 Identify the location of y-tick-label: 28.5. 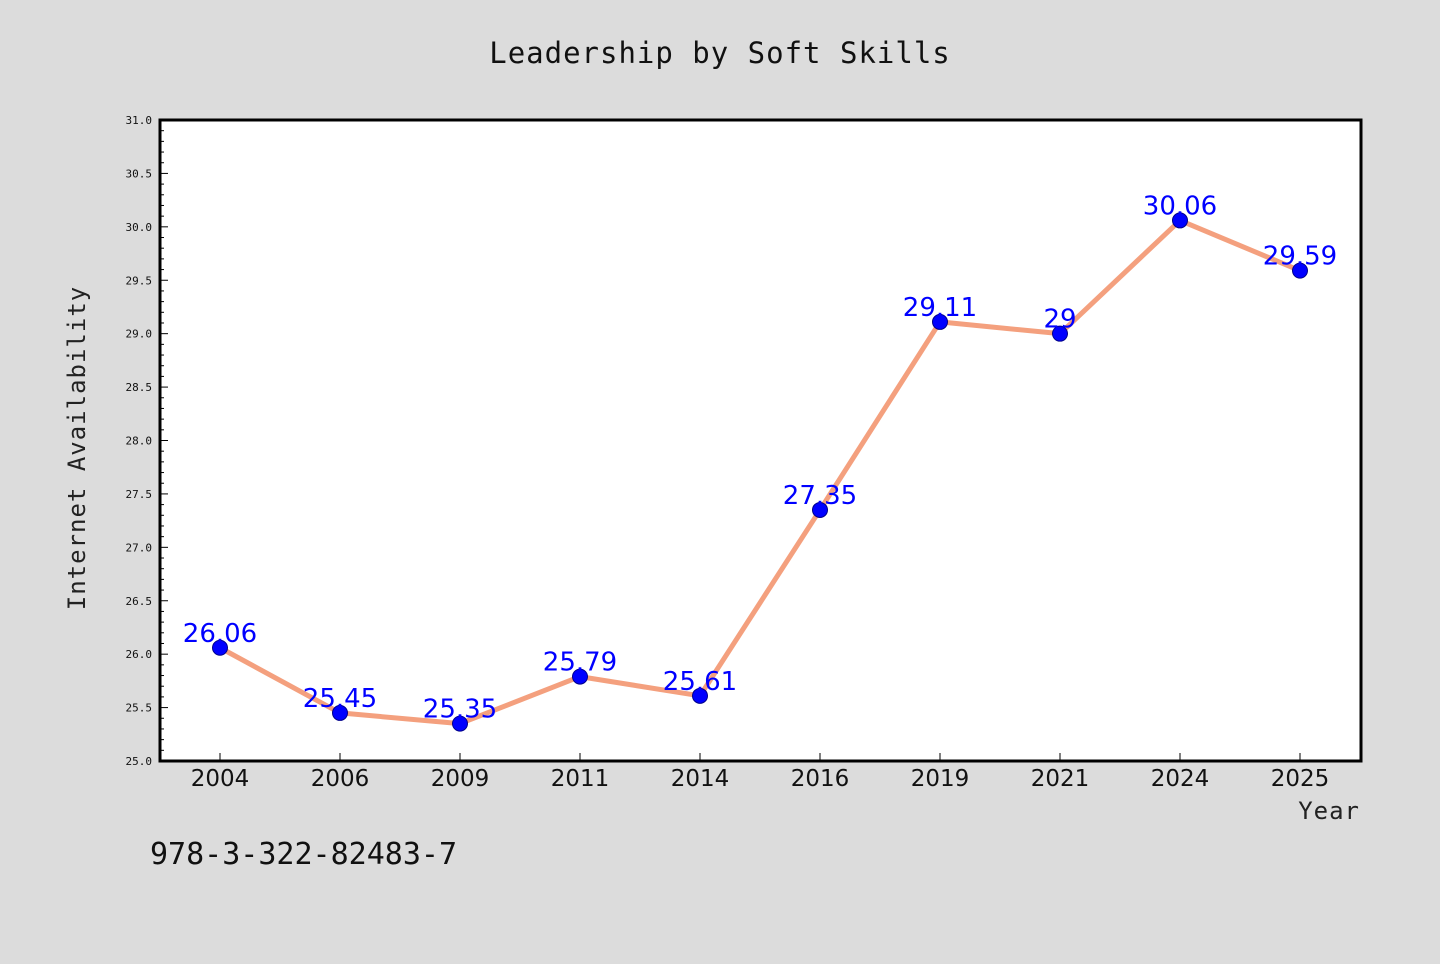
(139, 387).